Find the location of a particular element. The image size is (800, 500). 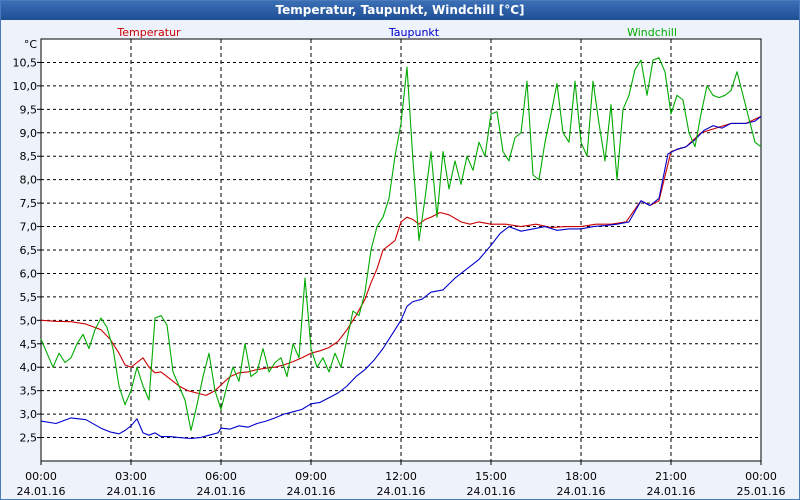

y-axis-unit: °C is located at coordinates (31, 44).